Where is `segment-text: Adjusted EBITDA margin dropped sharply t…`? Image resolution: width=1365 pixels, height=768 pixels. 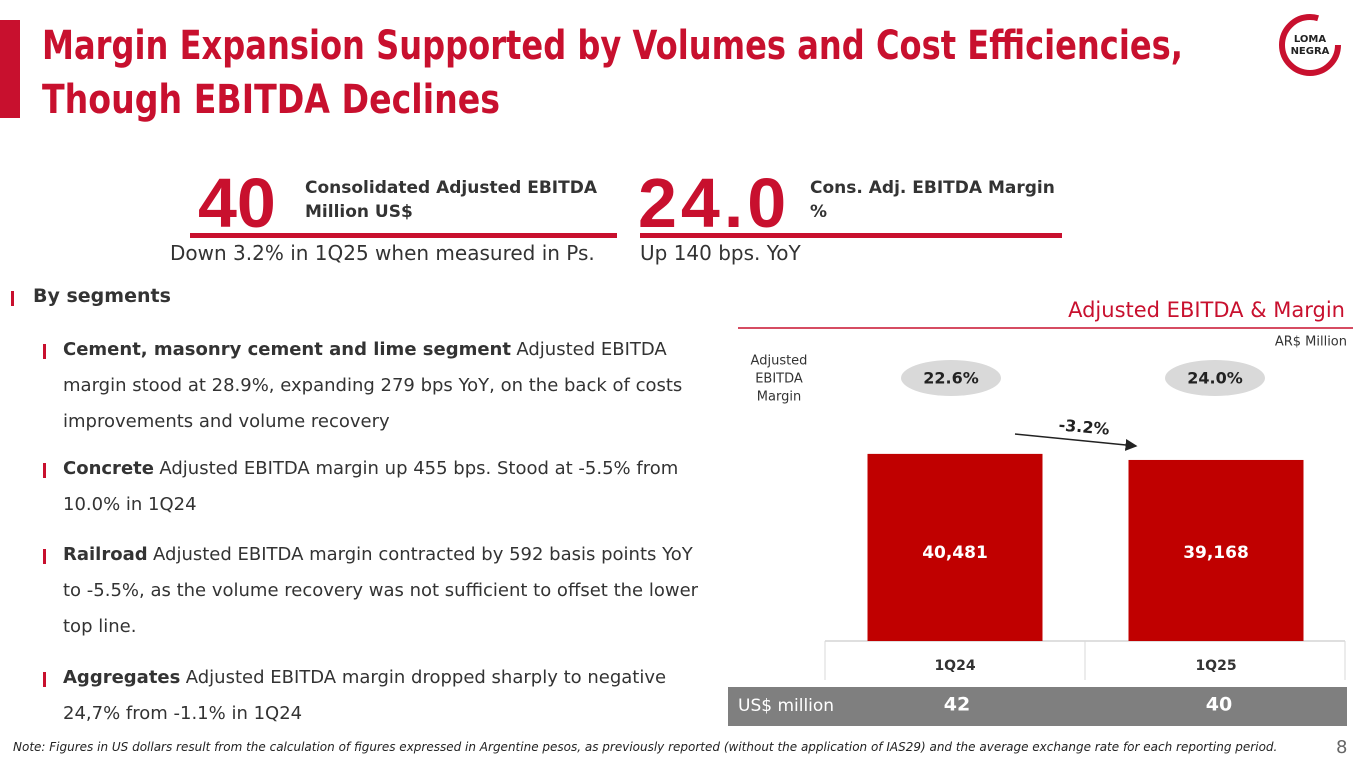
segment-text: Adjusted EBITDA margin dropped sharply t… is located at coordinates (365, 695).